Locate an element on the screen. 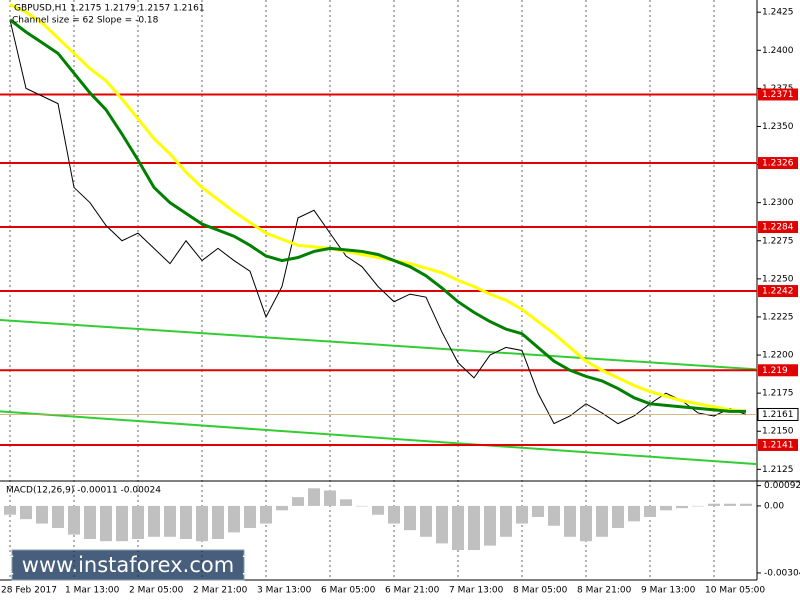 Image resolution: width=800 pixels, height=600 pixels. x-tick-label: 9 Mar 13:00 is located at coordinates (668, 591).